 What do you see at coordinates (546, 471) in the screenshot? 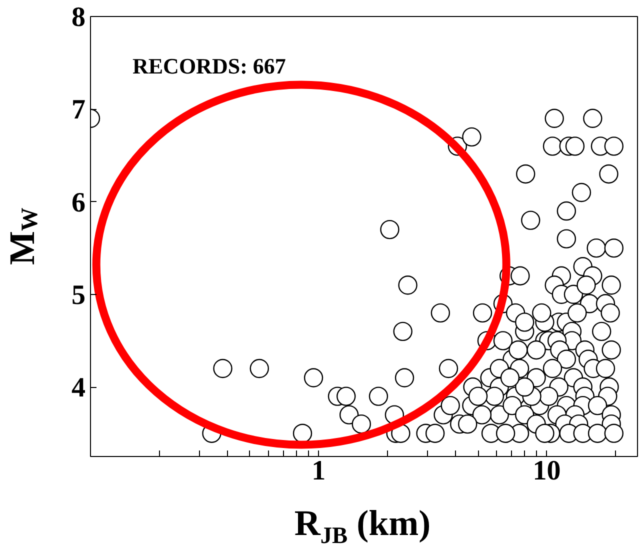
I see `x-tick-label: 10` at bounding box center [546, 471].